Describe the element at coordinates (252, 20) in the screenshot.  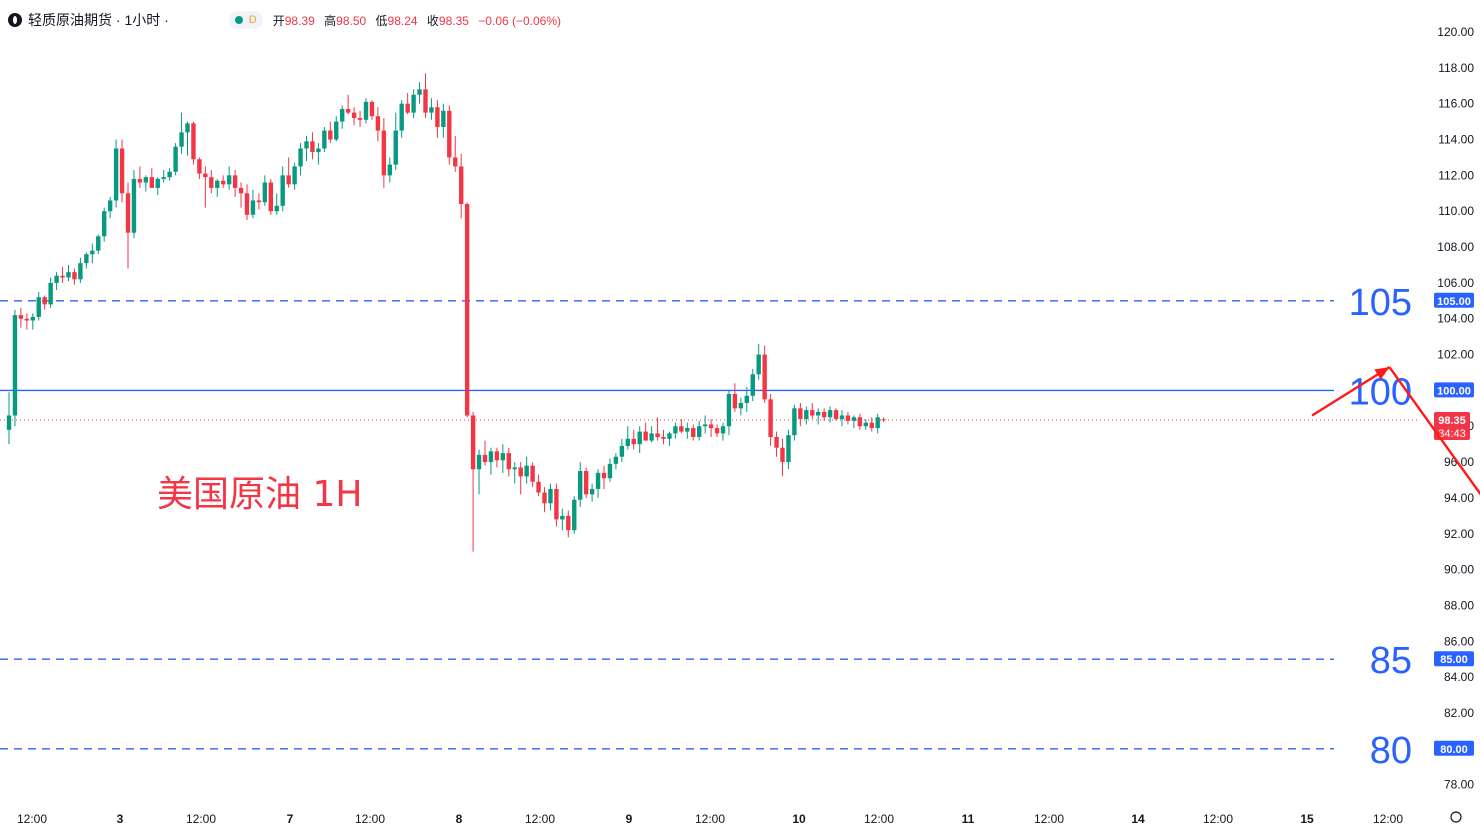
I see `data-source-badge: D` at that location.